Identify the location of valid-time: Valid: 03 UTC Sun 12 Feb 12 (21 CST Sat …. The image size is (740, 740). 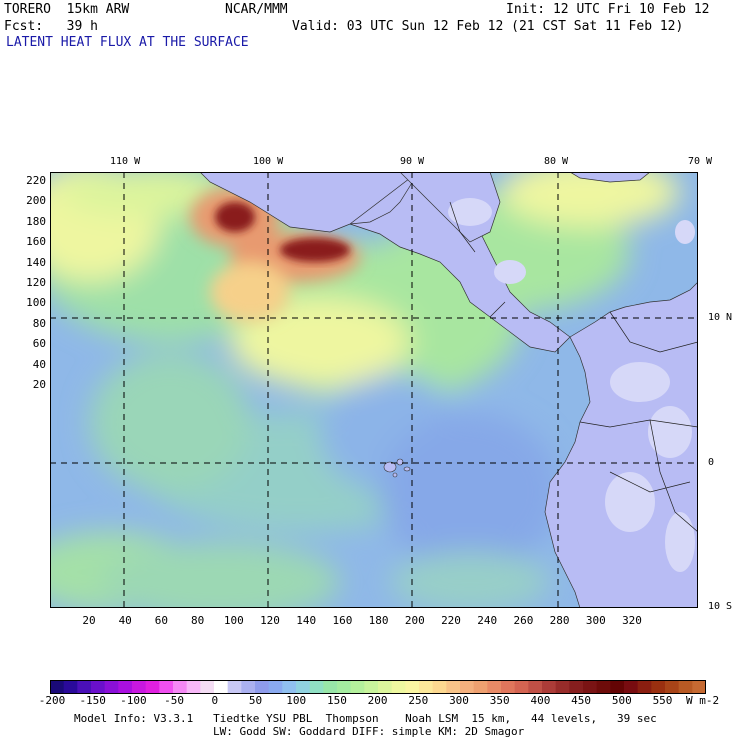
(488, 26).